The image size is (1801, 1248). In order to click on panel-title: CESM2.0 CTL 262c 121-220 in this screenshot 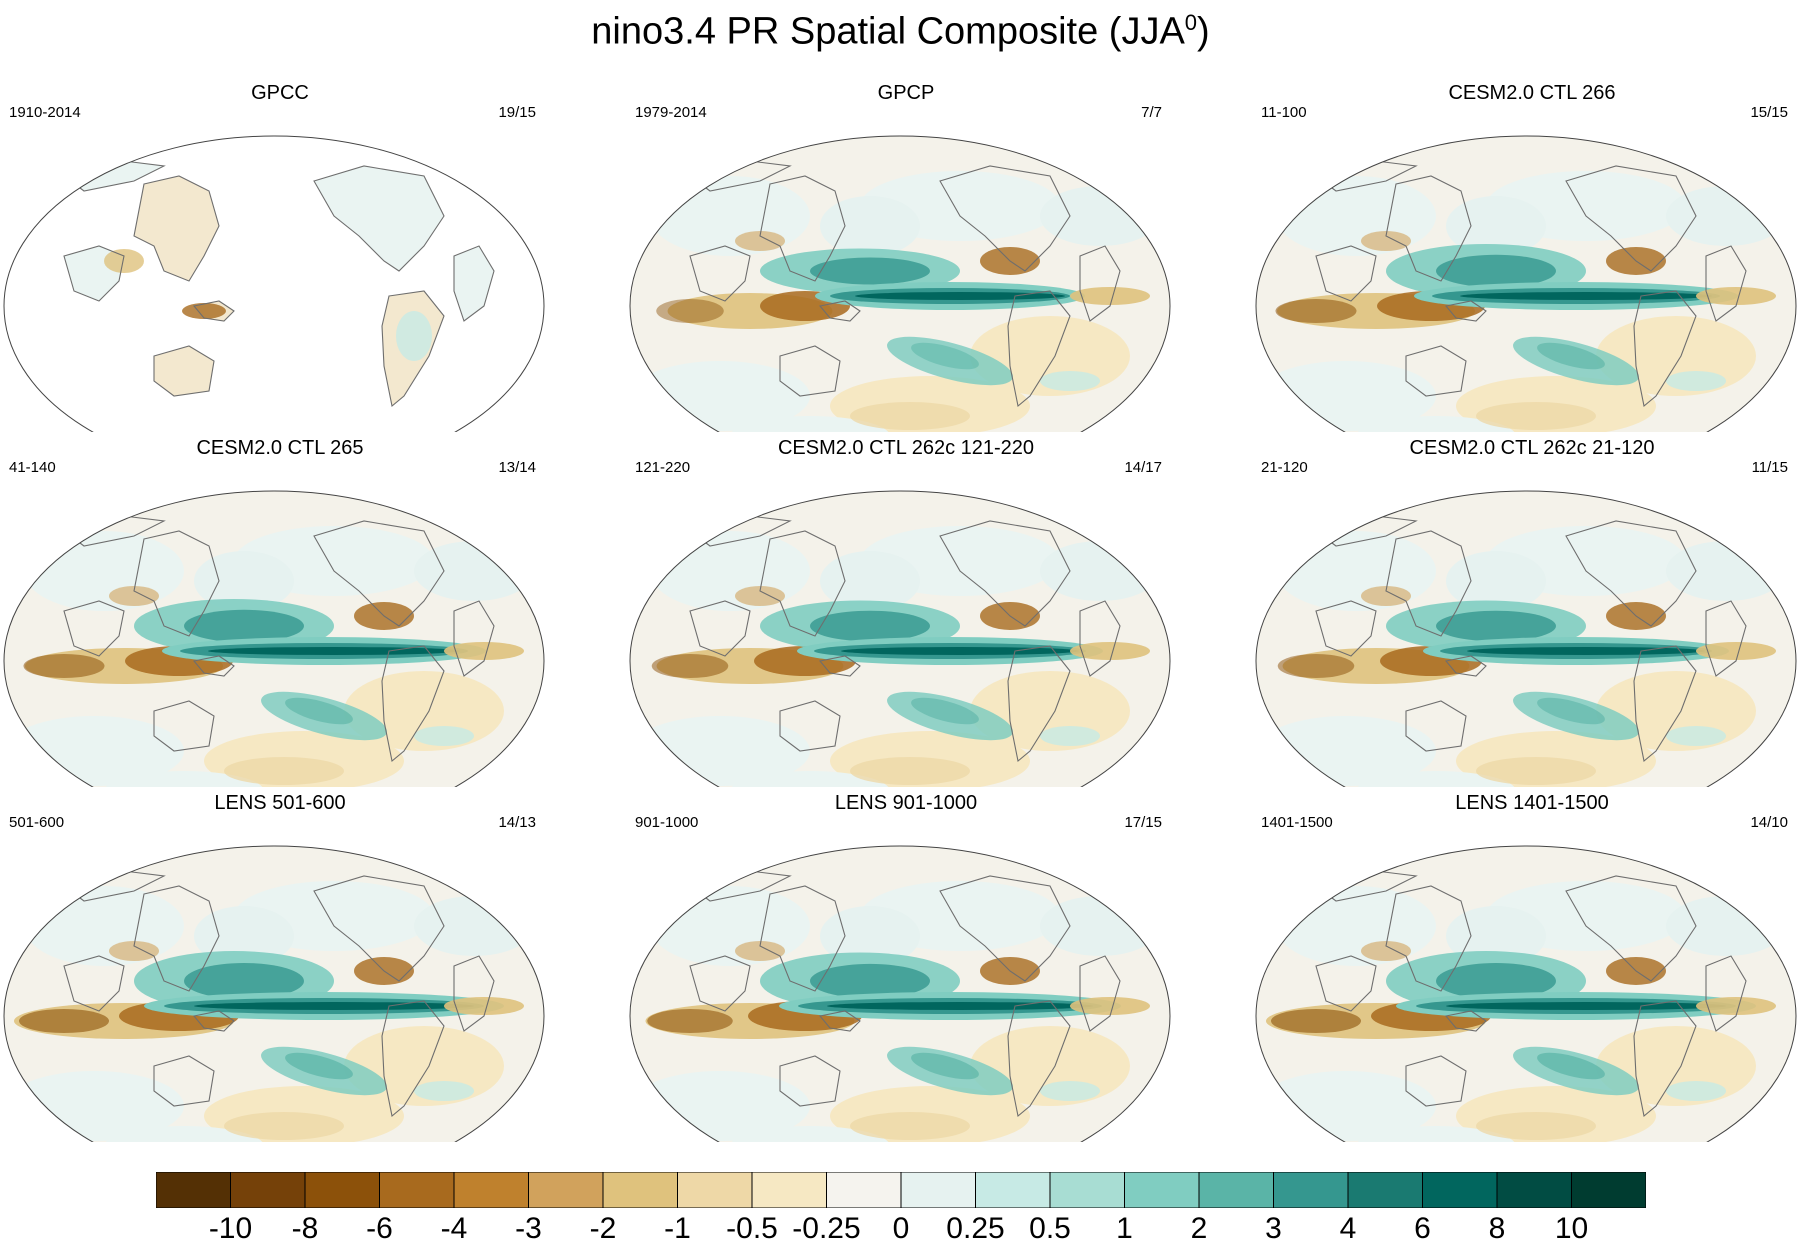, I will do `click(906, 448)`.